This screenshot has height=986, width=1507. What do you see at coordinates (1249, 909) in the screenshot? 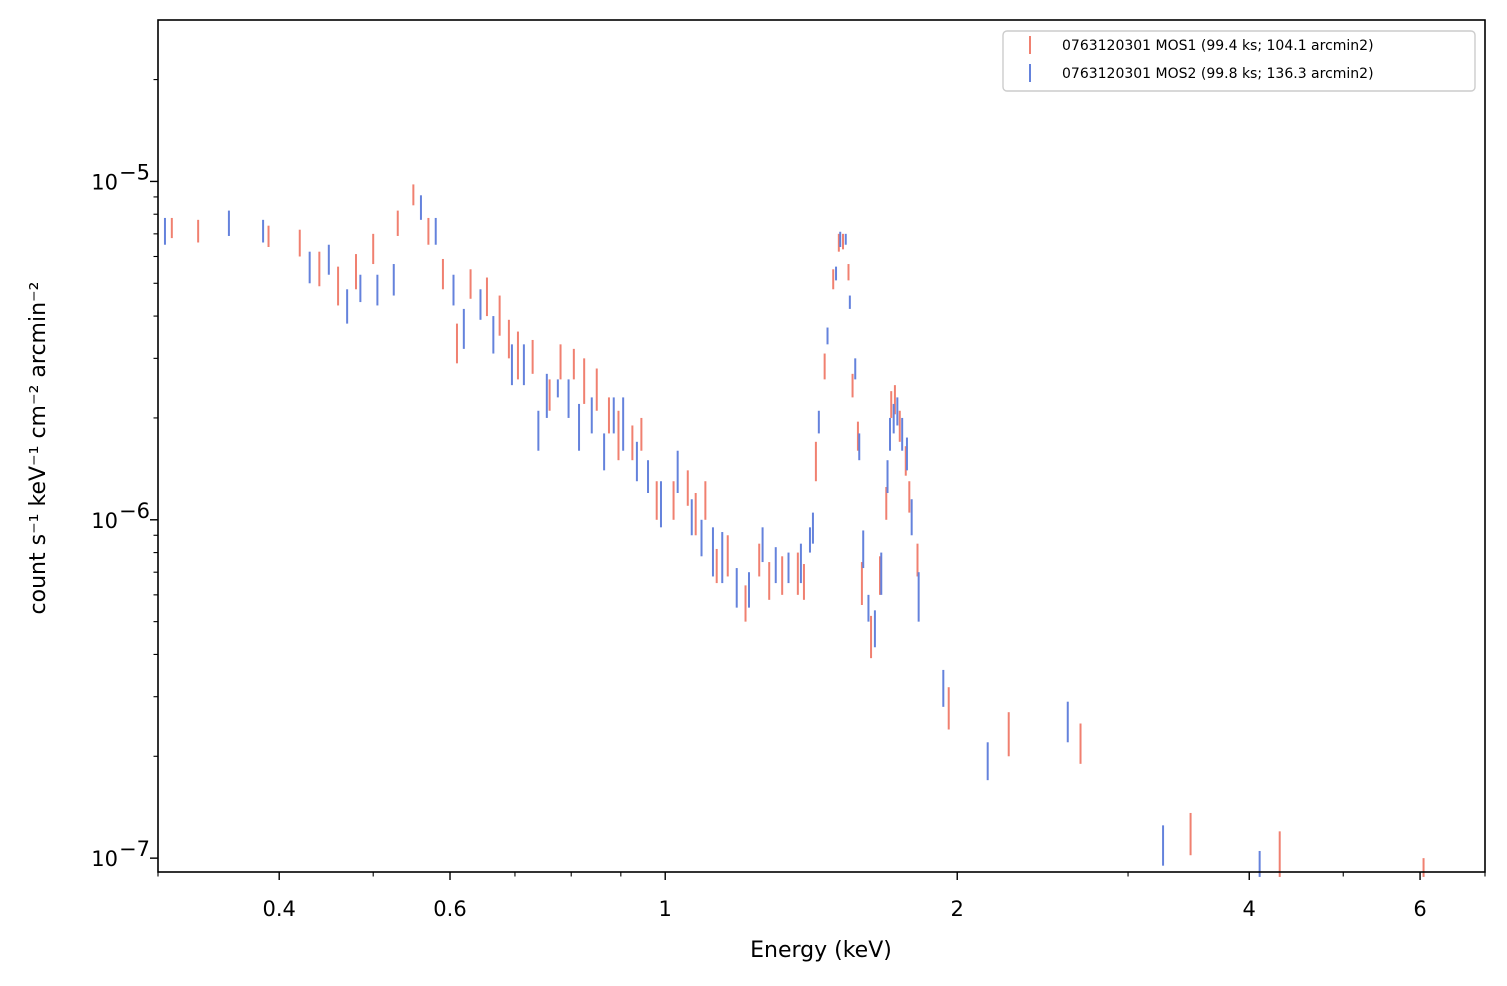
I see `x-tick-label: 4` at bounding box center [1249, 909].